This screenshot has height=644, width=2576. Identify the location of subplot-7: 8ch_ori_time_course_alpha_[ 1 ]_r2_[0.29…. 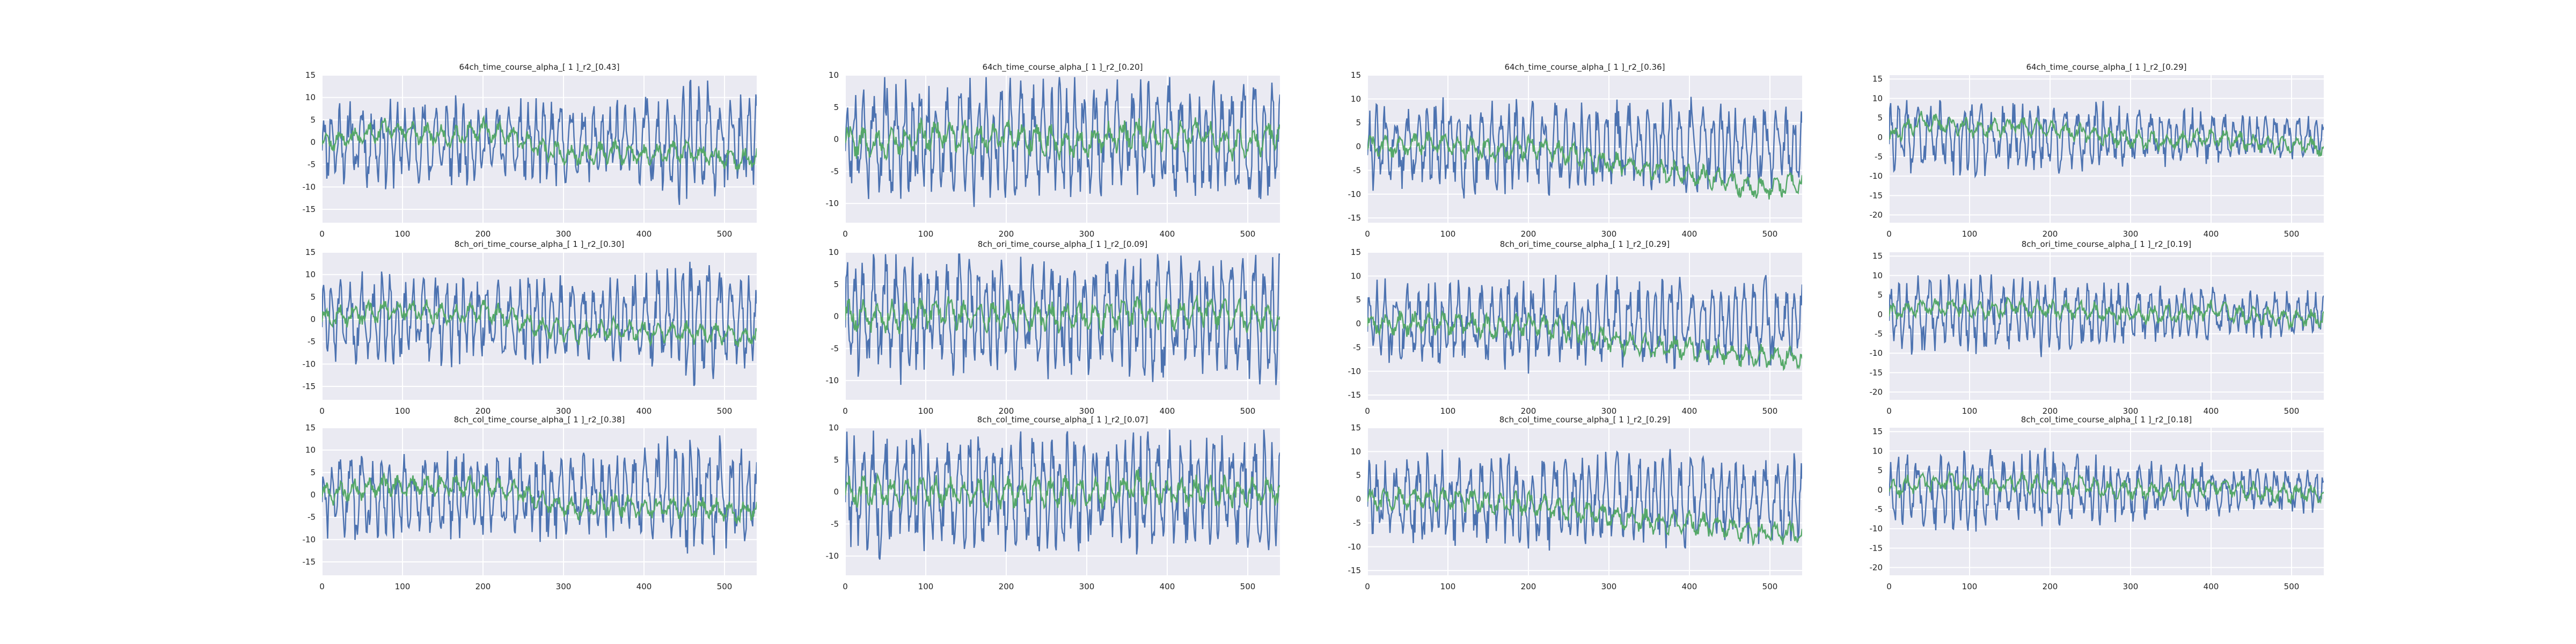
(1566, 330).